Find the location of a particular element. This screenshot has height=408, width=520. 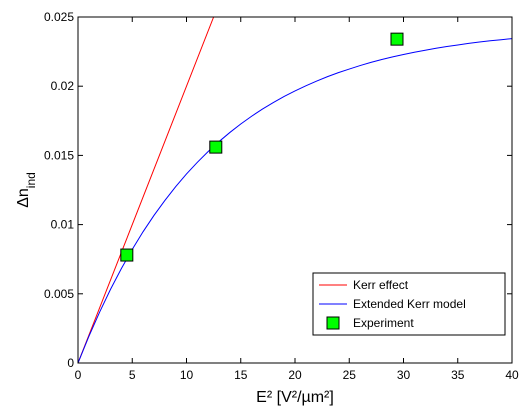

x-tick-label: 5 is located at coordinates (132, 375).